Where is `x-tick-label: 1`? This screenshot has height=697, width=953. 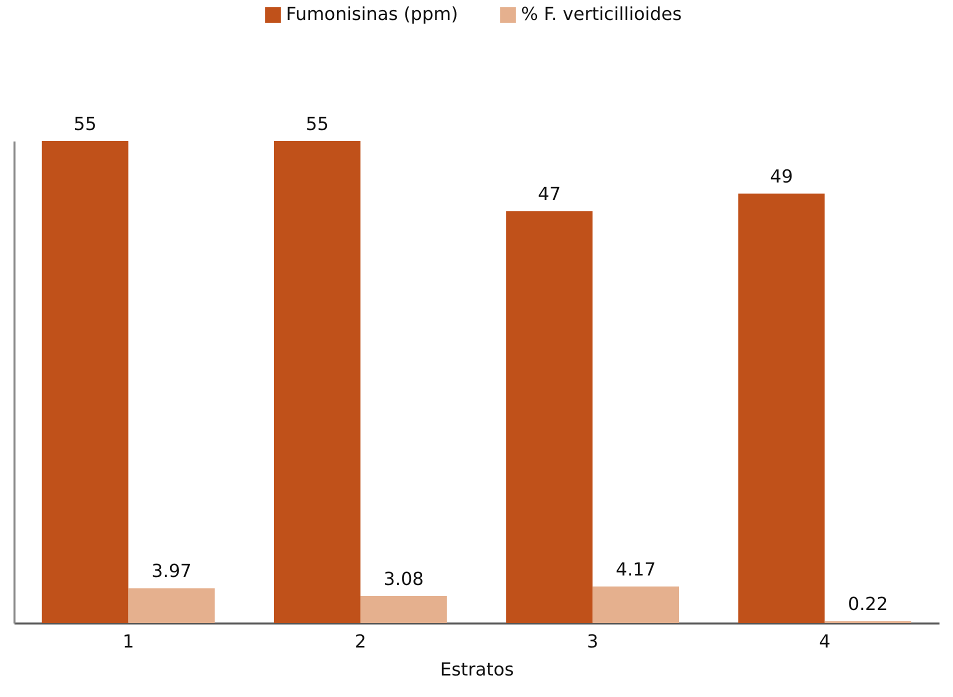
x-tick-label: 1 is located at coordinates (128, 642).